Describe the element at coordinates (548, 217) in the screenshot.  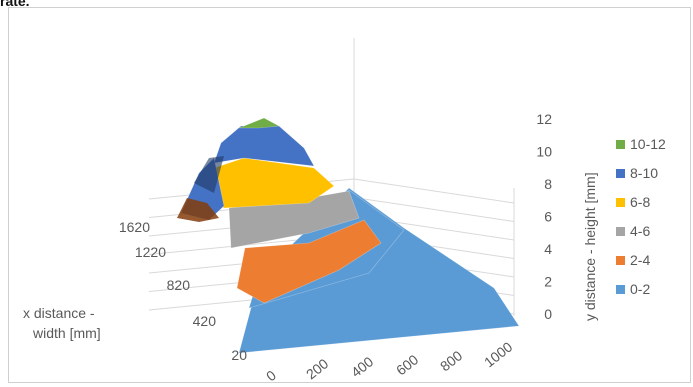
I see `z-tick-6: 6` at that location.